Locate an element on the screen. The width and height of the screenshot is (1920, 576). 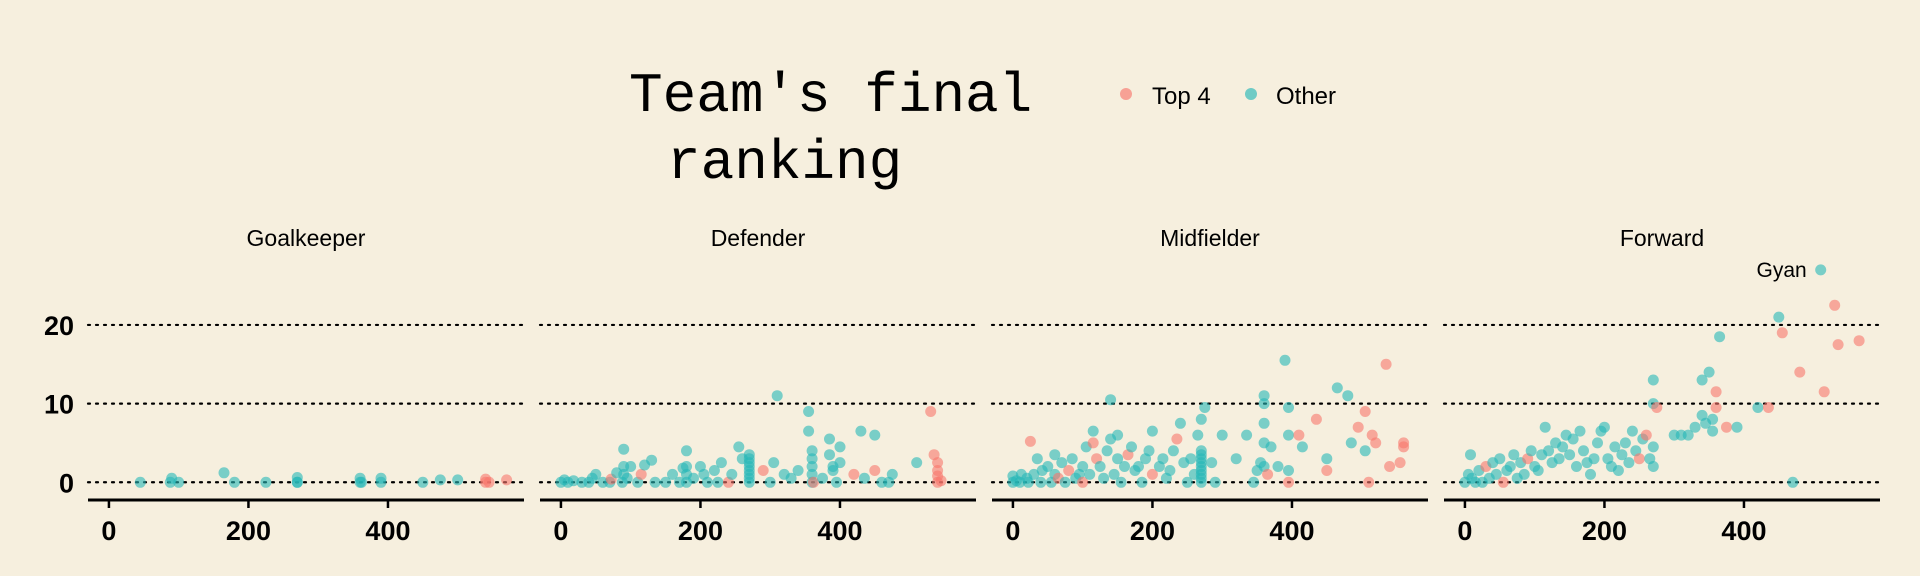
legend-label-other: Other is located at coordinates (1306, 96).